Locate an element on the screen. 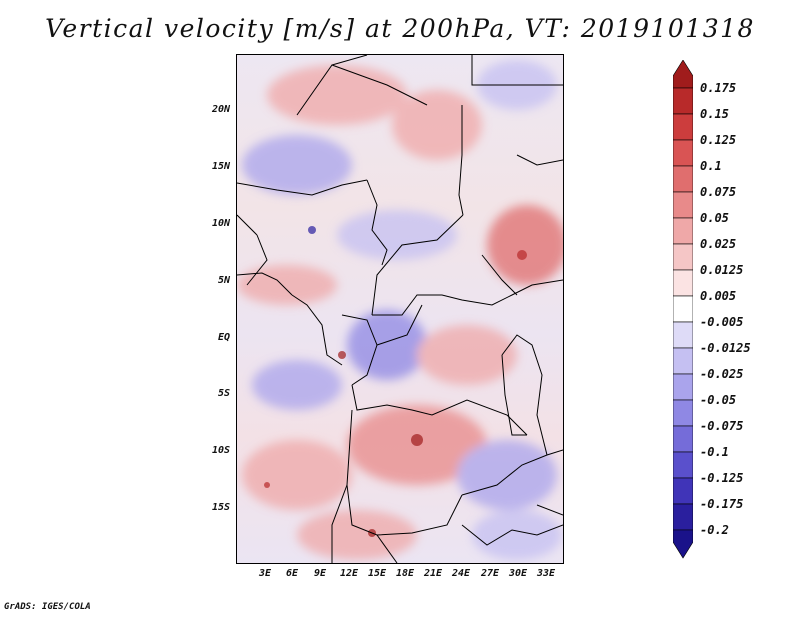  colorbar-label: -0.075 is located at coordinates (722, 426).